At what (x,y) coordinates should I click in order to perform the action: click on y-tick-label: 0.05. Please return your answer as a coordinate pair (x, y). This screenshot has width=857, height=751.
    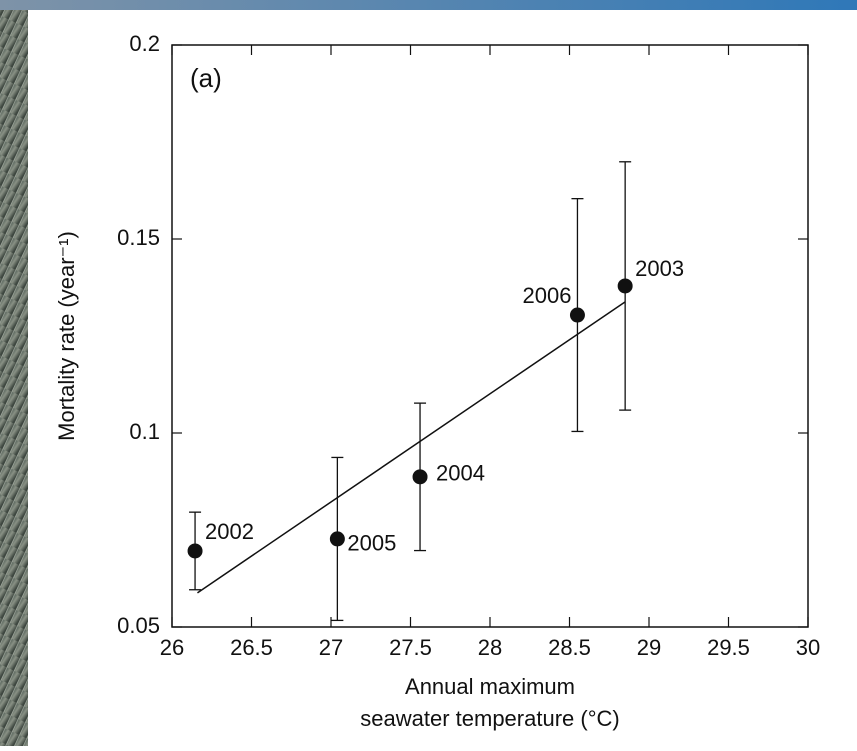
    Looking at the image, I should click on (138, 625).